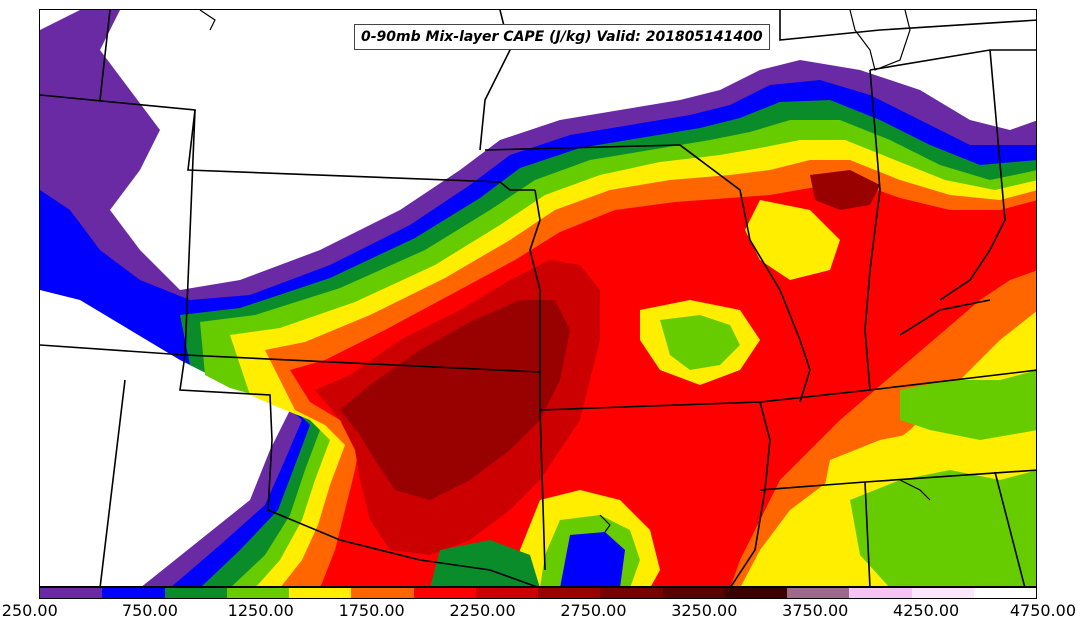 The height and width of the screenshot is (633, 1081). Describe the element at coordinates (29, 610) in the screenshot. I see `colorbar-tick-label: 250.00` at that location.